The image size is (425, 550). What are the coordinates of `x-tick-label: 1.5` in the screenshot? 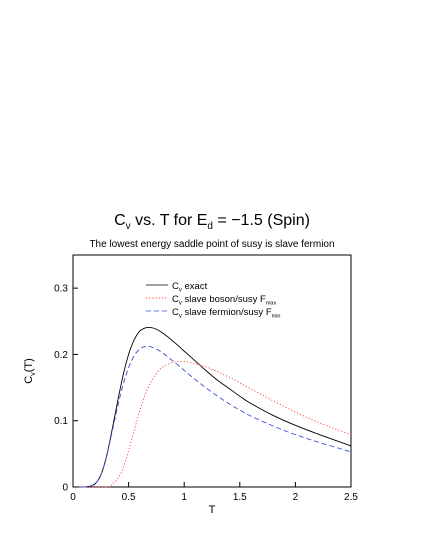 It's located at (240, 497).